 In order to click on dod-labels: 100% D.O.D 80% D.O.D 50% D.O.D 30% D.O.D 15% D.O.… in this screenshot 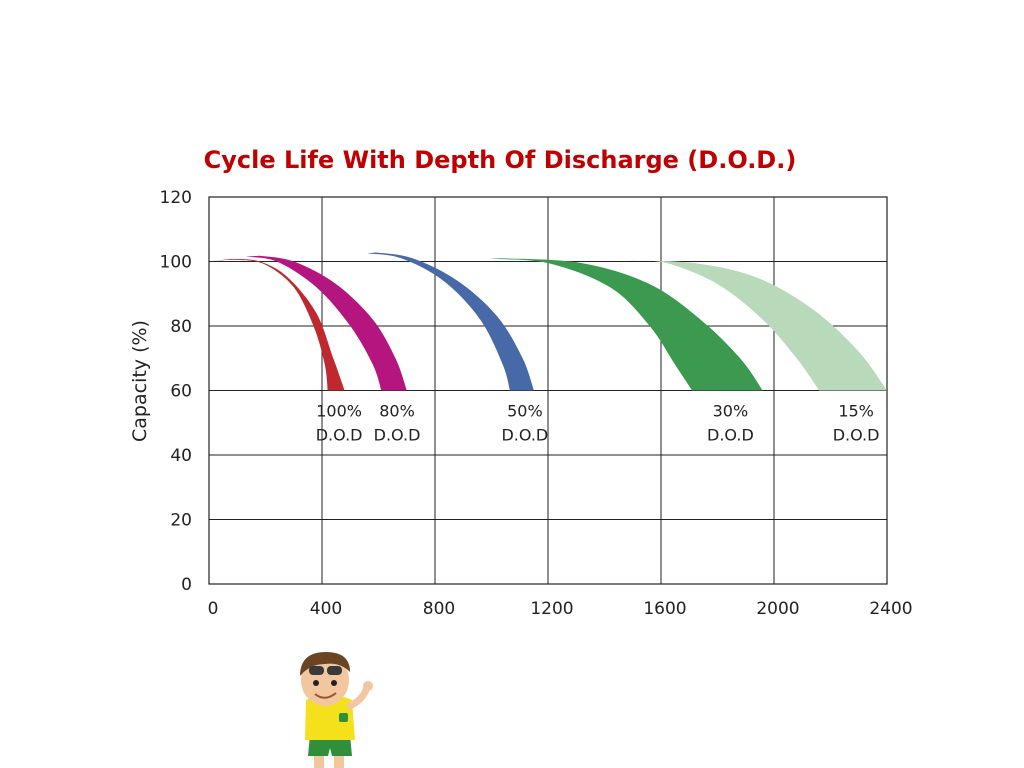, I will do `click(598, 423)`.